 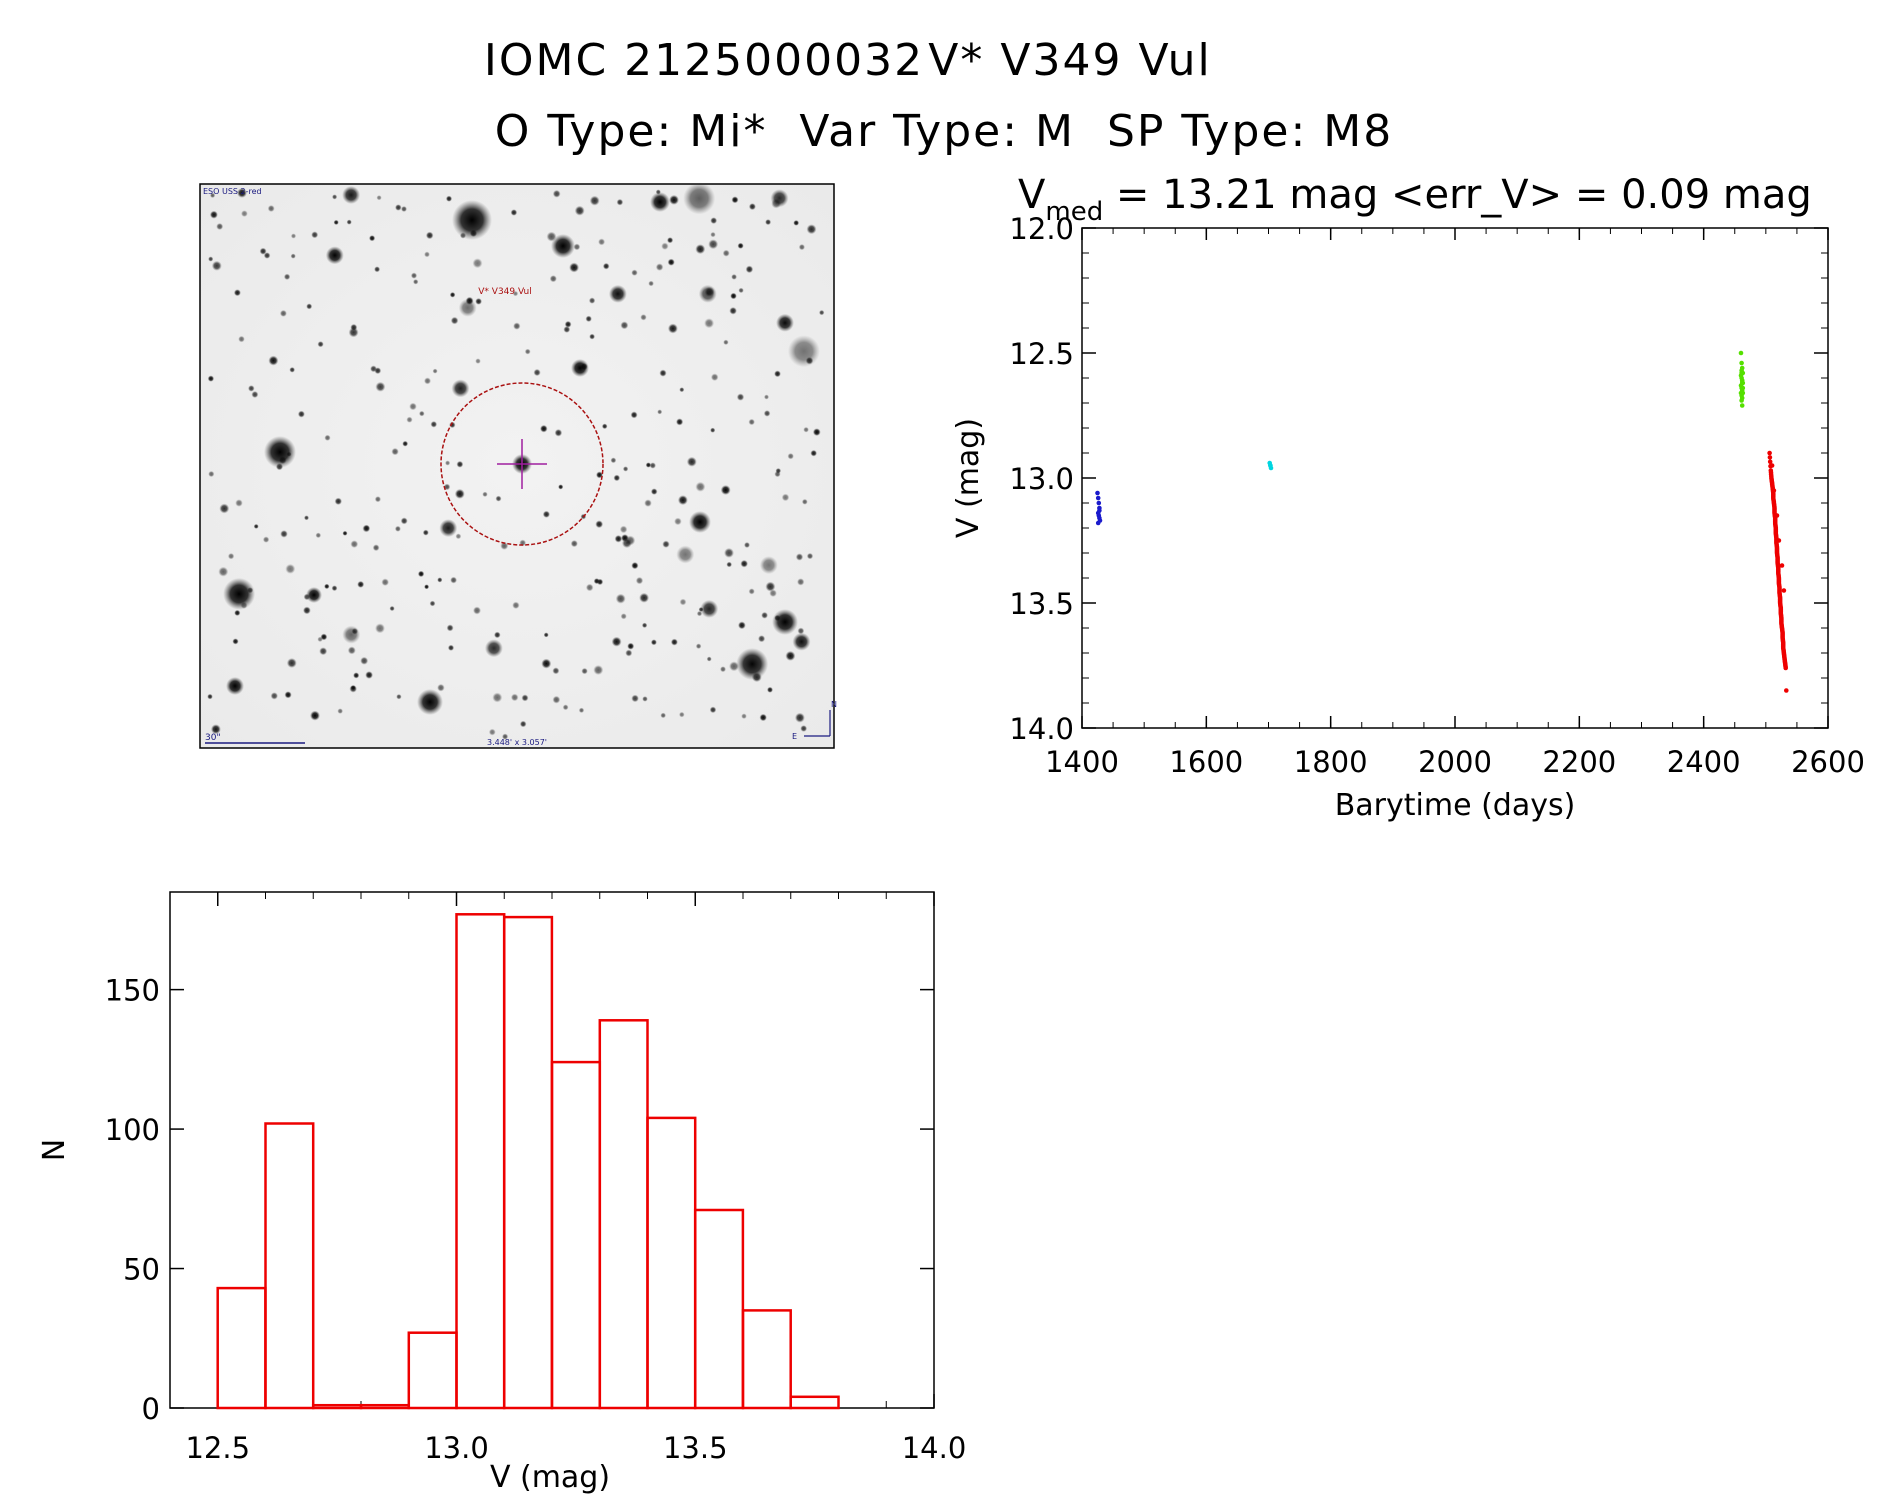 I want to click on lc-x-tick-label: 1400, so click(x=1082, y=762).